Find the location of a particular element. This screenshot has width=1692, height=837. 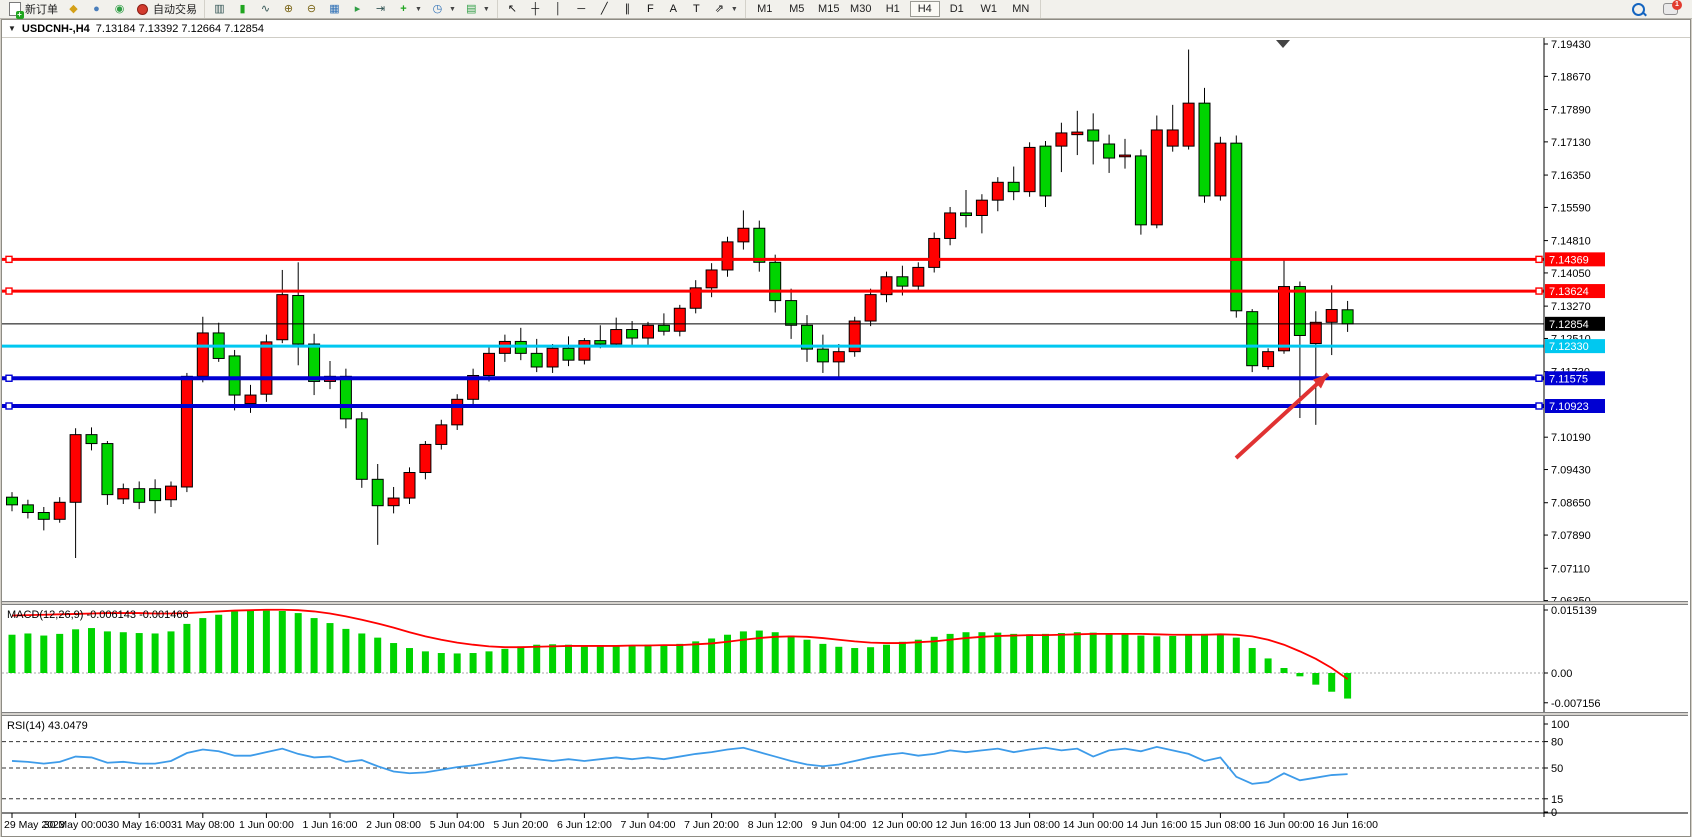

price-box-7.12330: 7.12330 is located at coordinates (1575, 346).